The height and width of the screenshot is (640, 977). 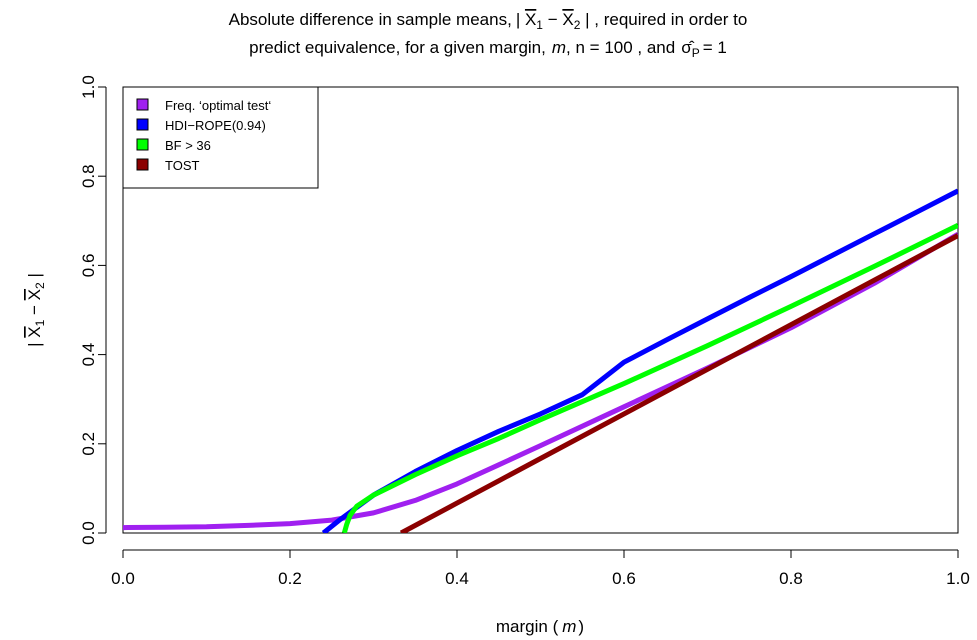 I want to click on title-line2-m: m, so click(x=559, y=47).